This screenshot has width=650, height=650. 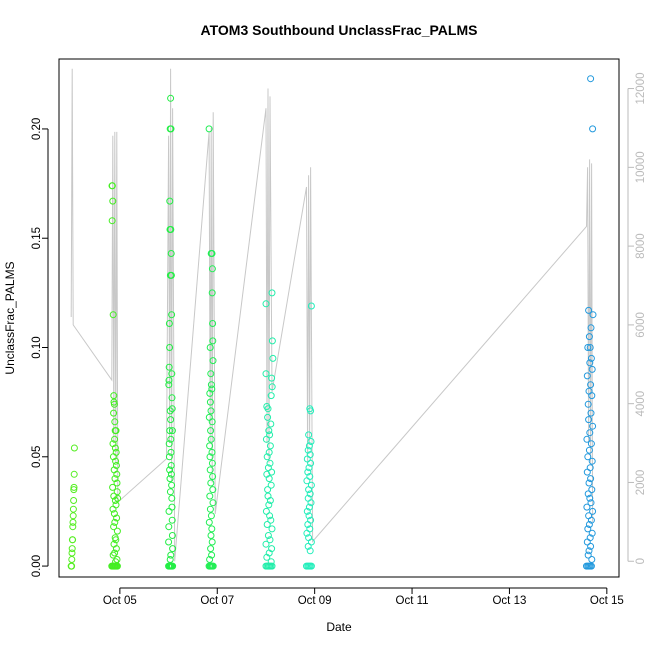 I want to click on y-tick-label: 0.10, so click(x=37, y=347).